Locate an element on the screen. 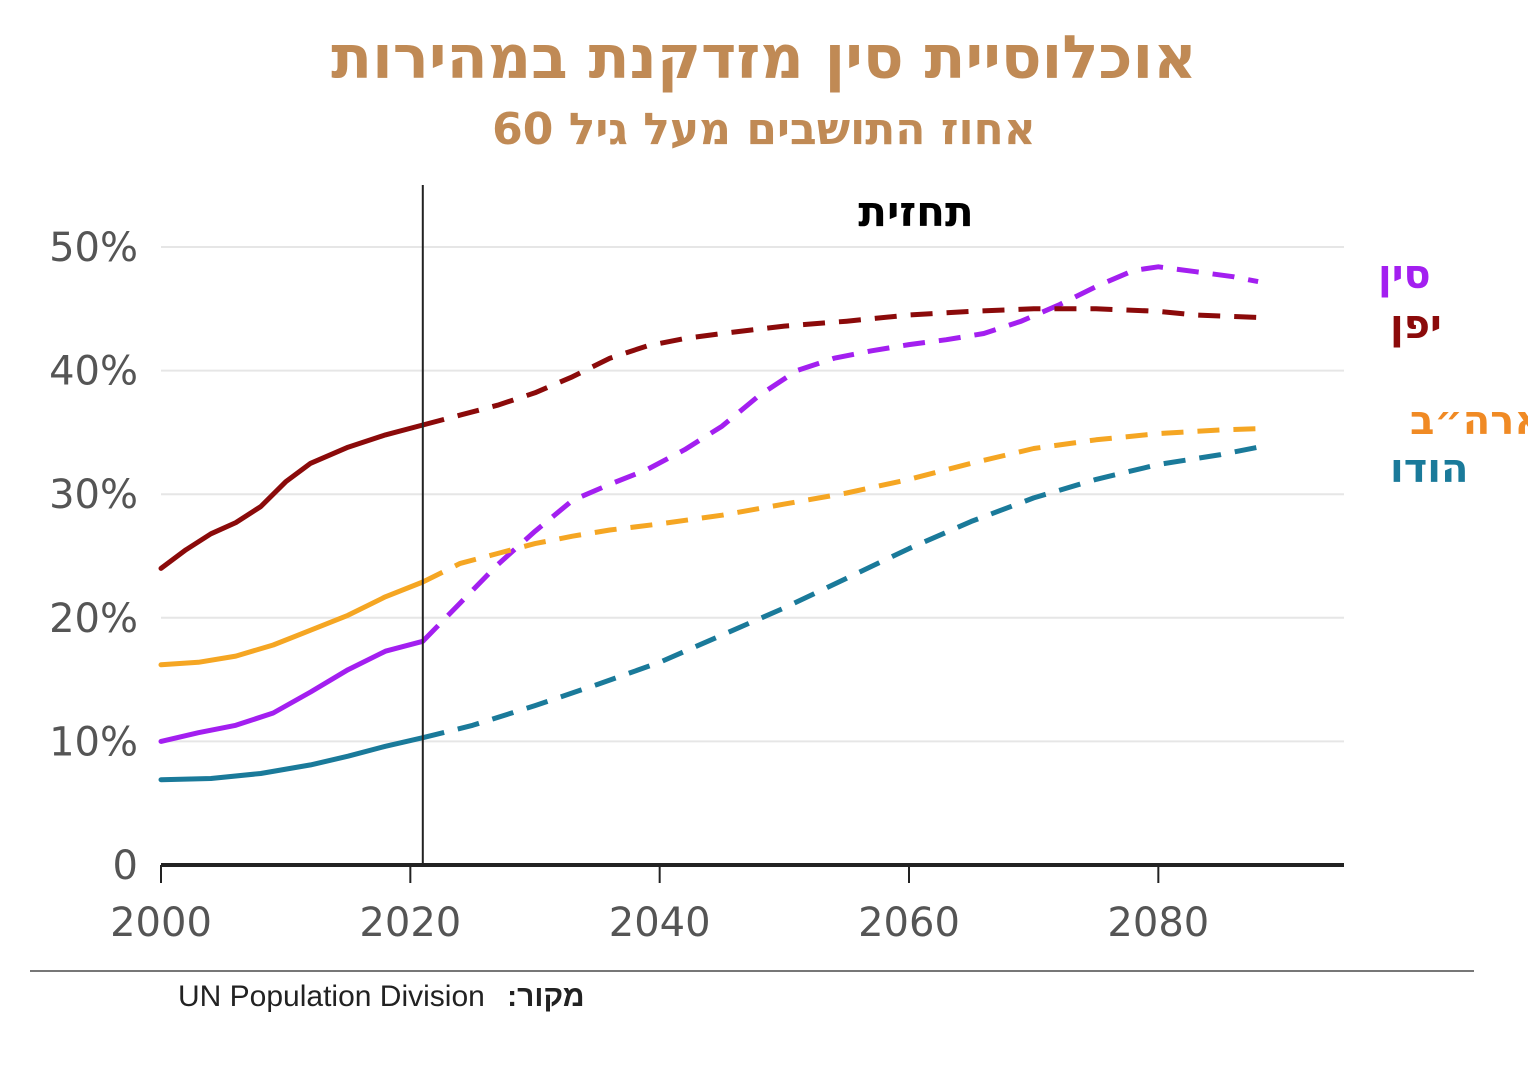 The height and width of the screenshot is (1070, 1528). legend-label-china: סין is located at coordinates (1404, 275).